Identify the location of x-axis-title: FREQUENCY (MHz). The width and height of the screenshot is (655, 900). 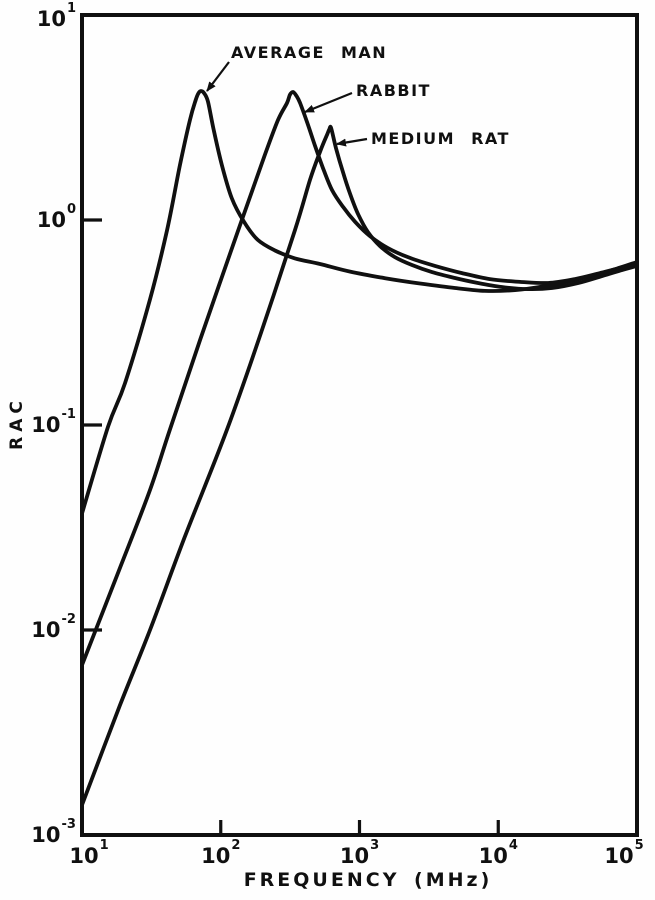
(368, 880).